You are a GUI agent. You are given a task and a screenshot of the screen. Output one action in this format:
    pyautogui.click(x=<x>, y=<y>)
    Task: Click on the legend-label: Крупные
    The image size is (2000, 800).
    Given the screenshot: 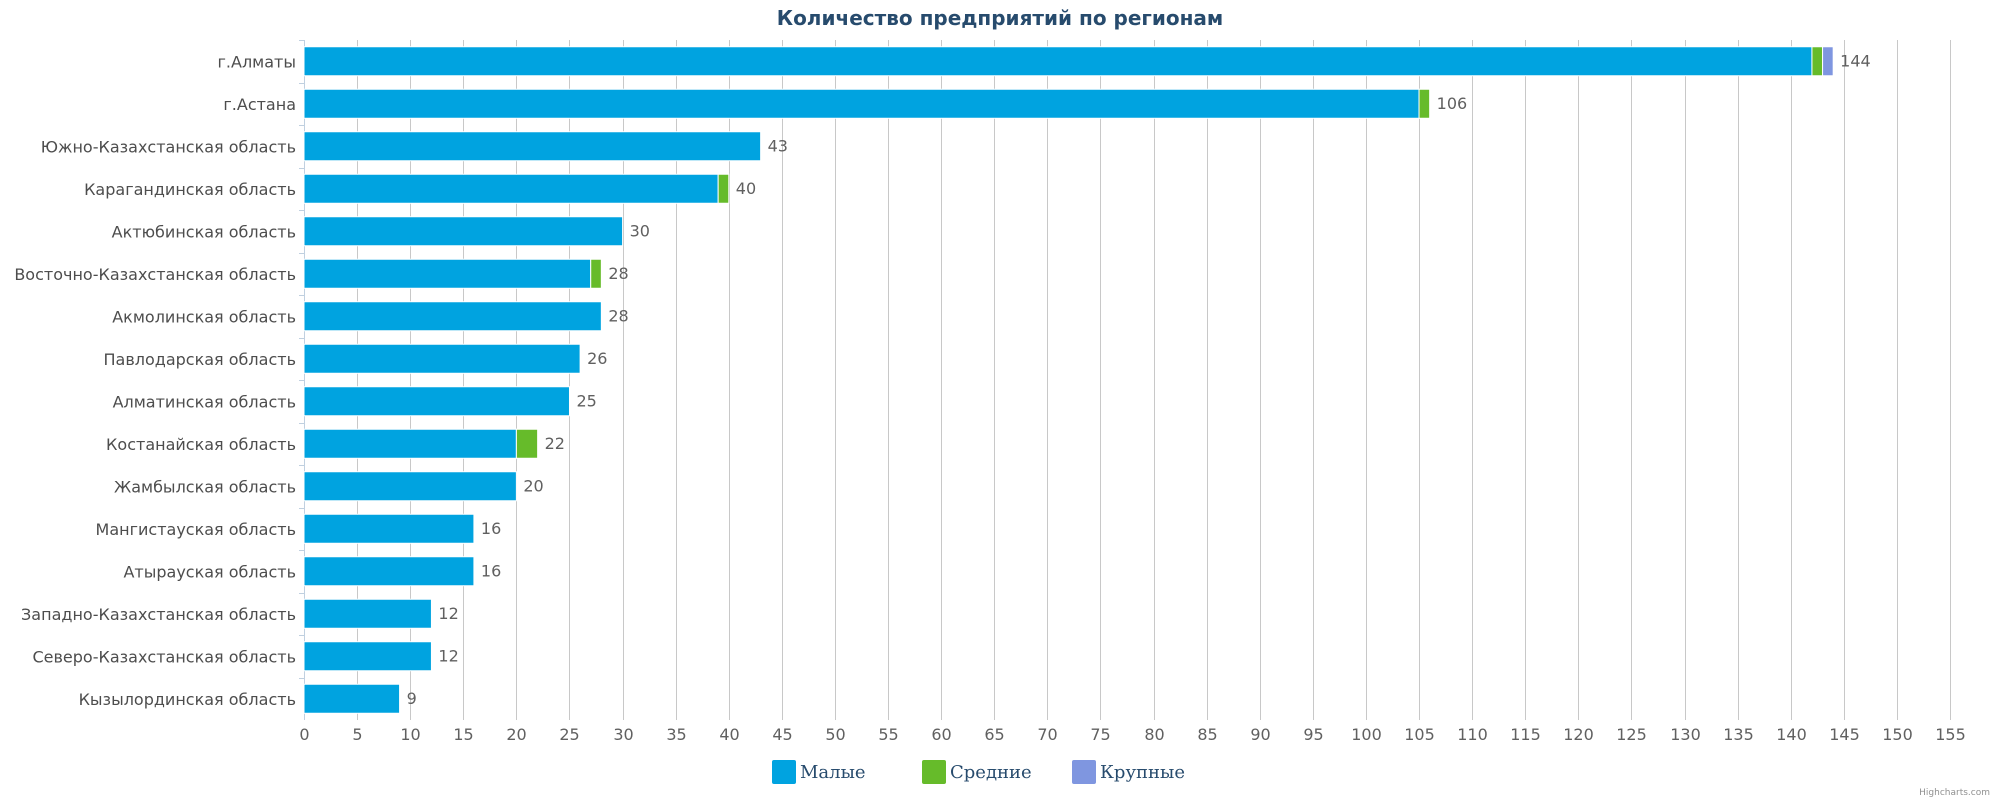 What is the action you would take?
    pyautogui.click(x=1142, y=772)
    